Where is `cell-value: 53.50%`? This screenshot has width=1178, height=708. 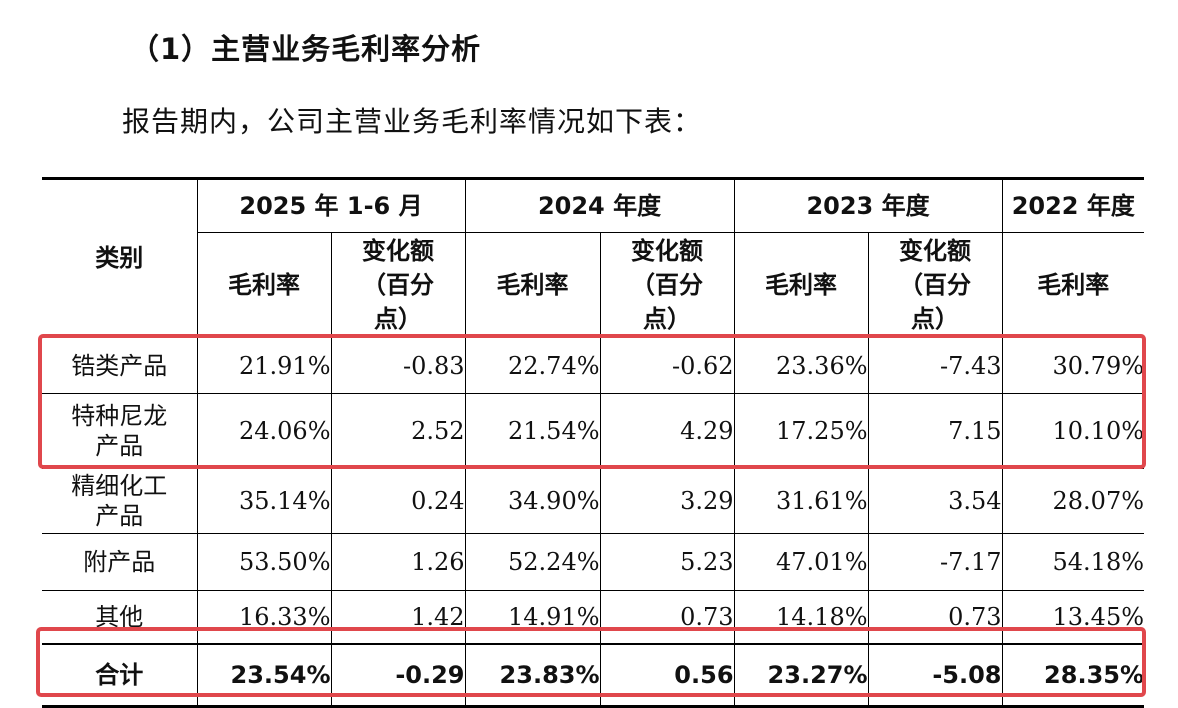
cell-value: 53.50% is located at coordinates (264, 562).